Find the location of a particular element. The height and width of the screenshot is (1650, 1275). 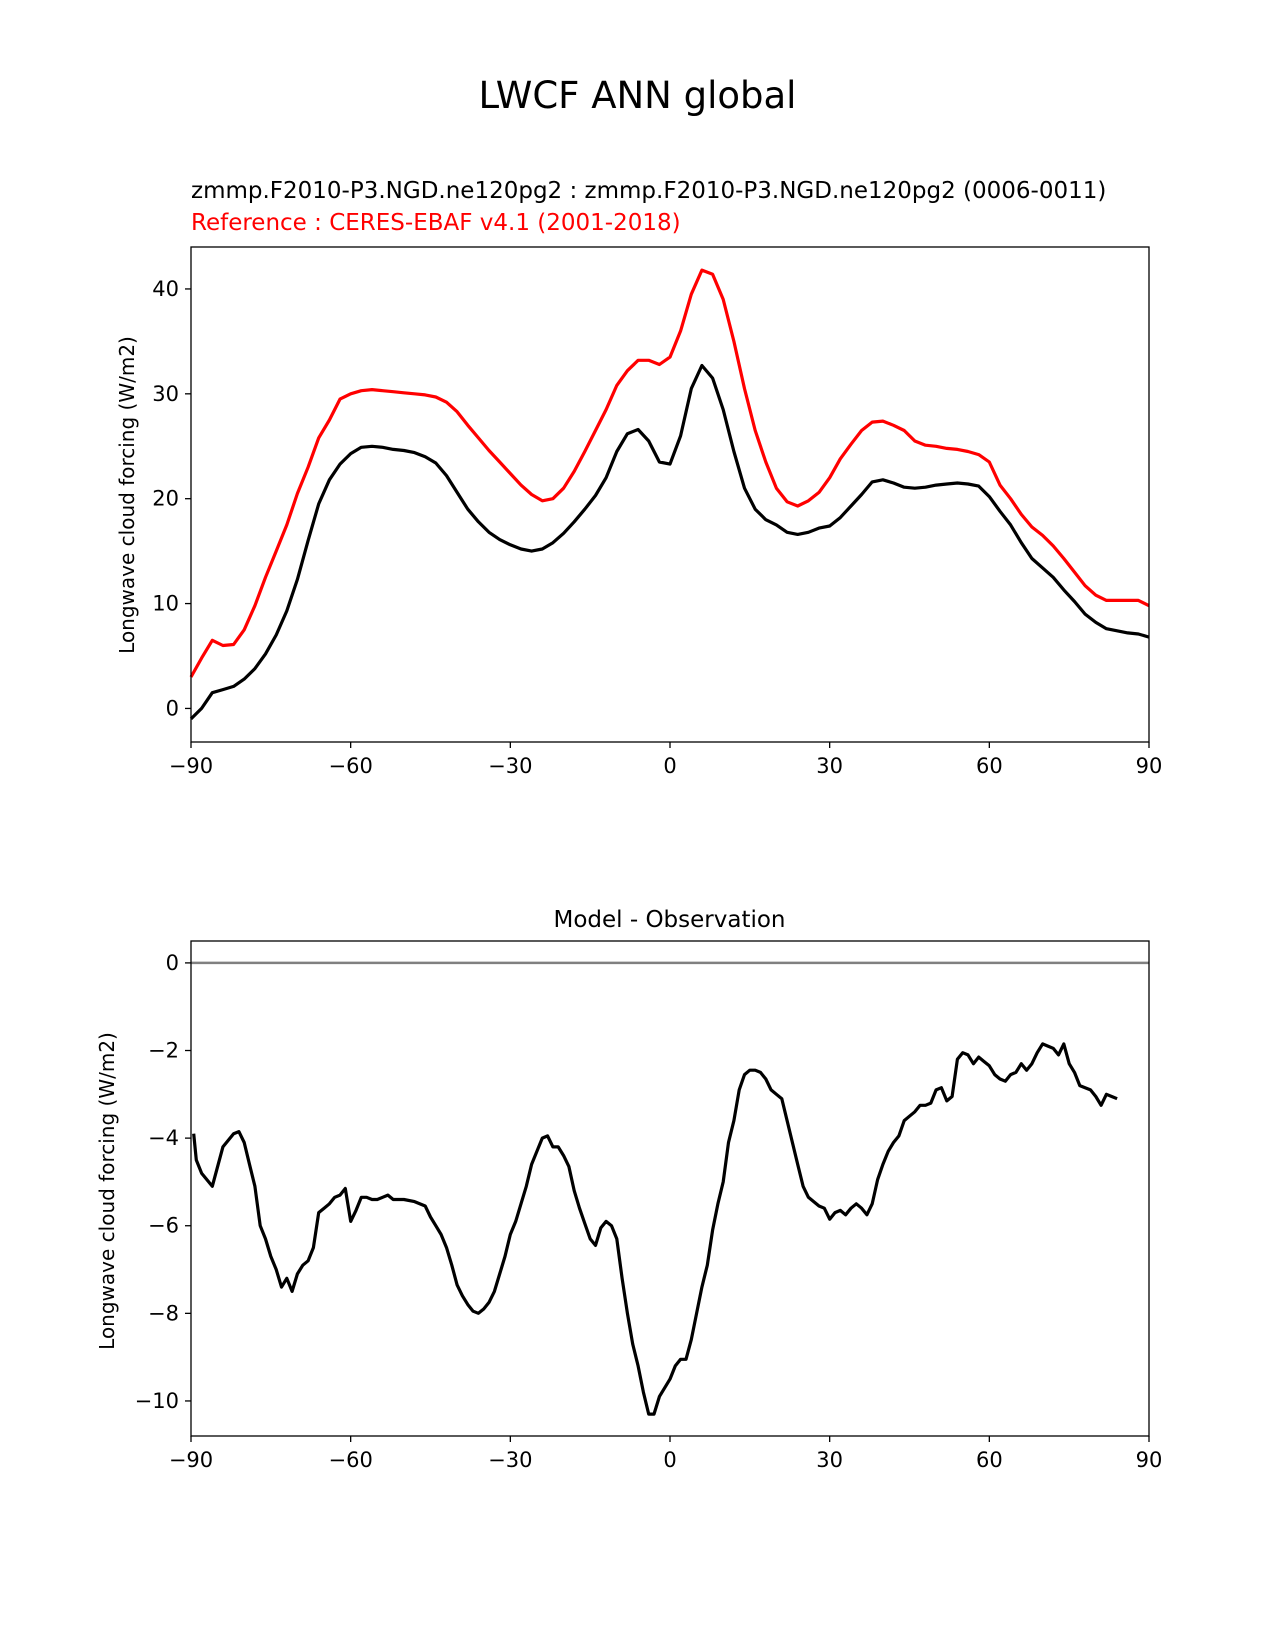

p0-x-tick-label: 90 is located at coordinates (1149, 766).